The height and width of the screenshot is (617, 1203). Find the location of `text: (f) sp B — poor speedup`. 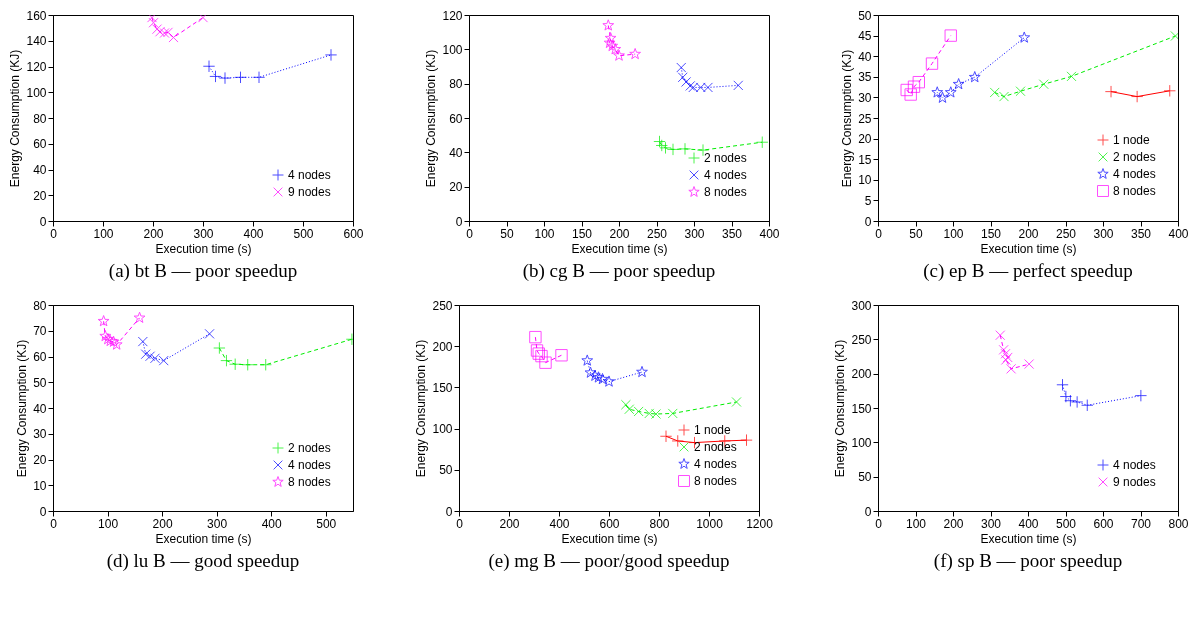

text: (f) sp B — poor speedup is located at coordinates (1028, 561).